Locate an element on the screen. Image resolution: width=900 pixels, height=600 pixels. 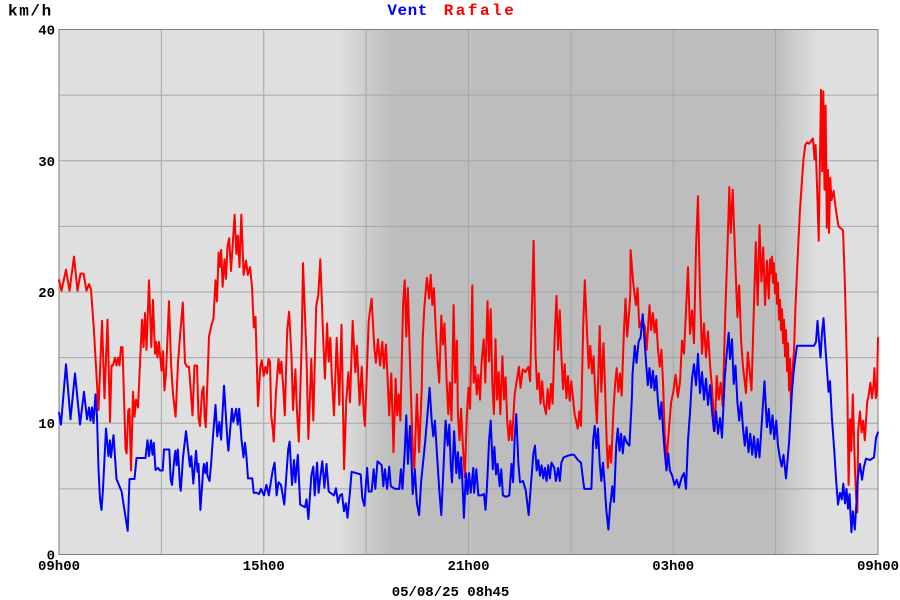
svg-text: 20 is located at coordinates (46, 294).